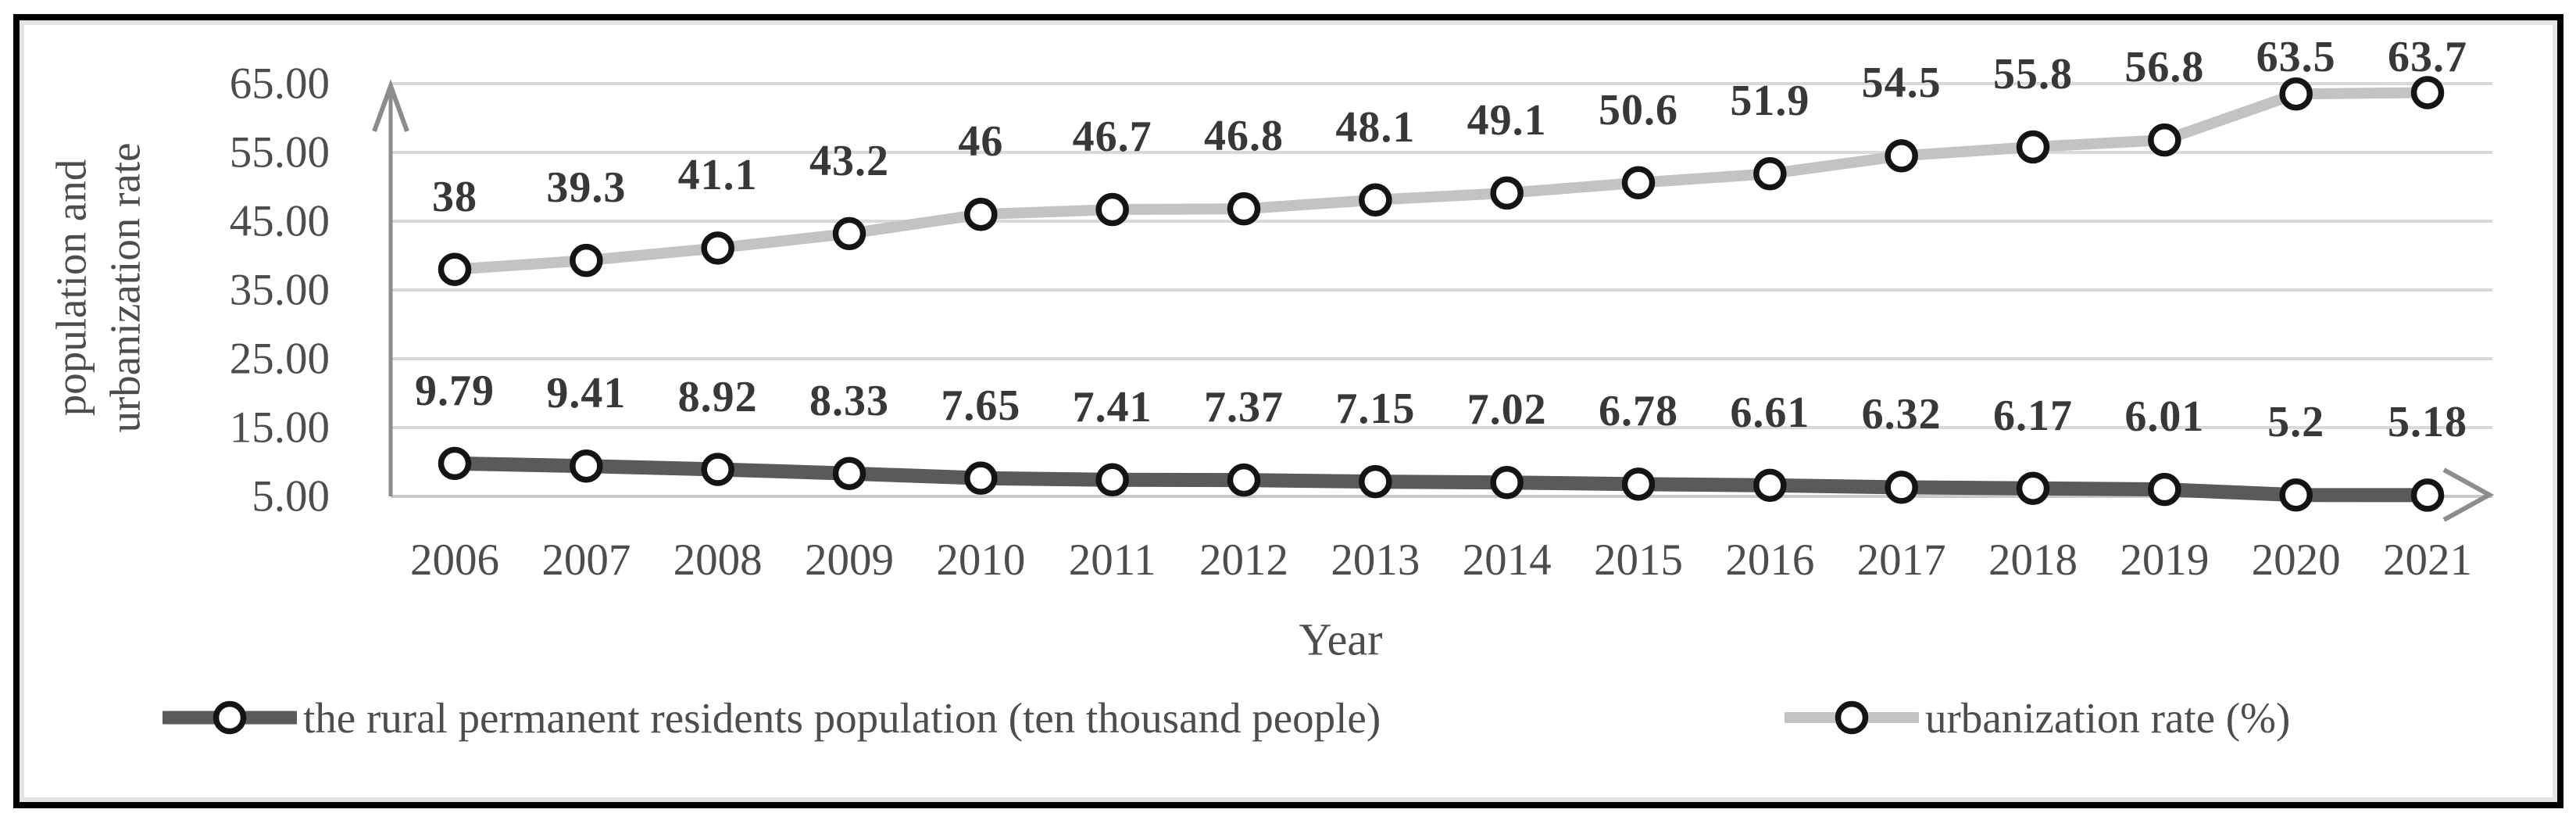  What do you see at coordinates (2165, 560) in the screenshot?
I see `x-tick-label-2019: 2019` at bounding box center [2165, 560].